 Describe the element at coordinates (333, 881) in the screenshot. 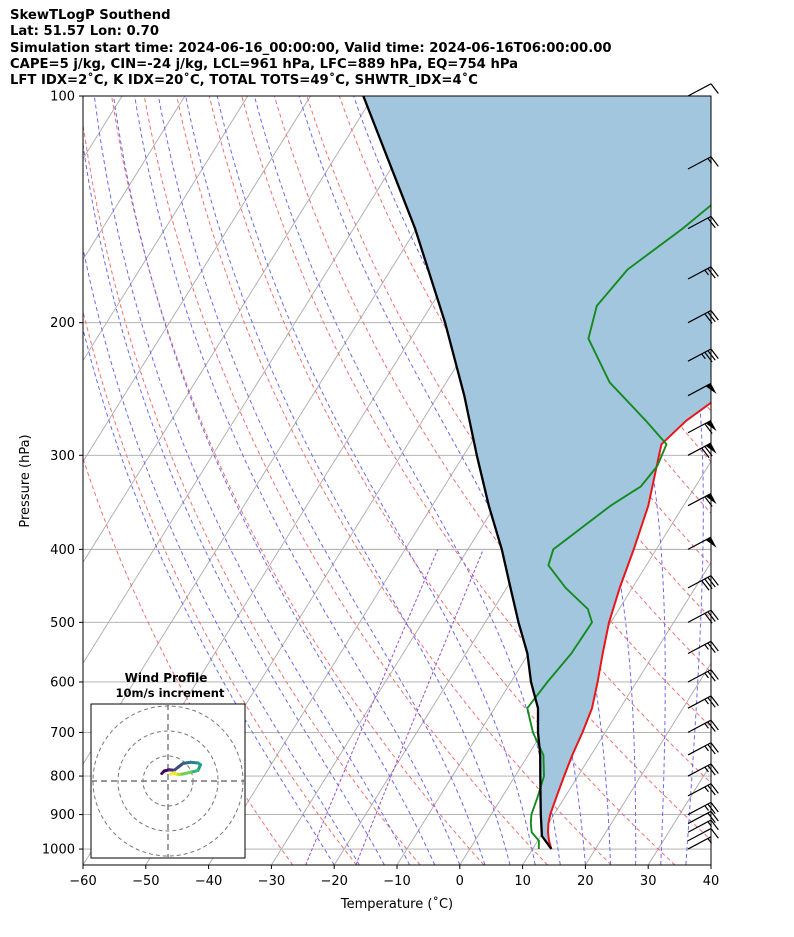

I see `x-tick-label: −20` at that location.